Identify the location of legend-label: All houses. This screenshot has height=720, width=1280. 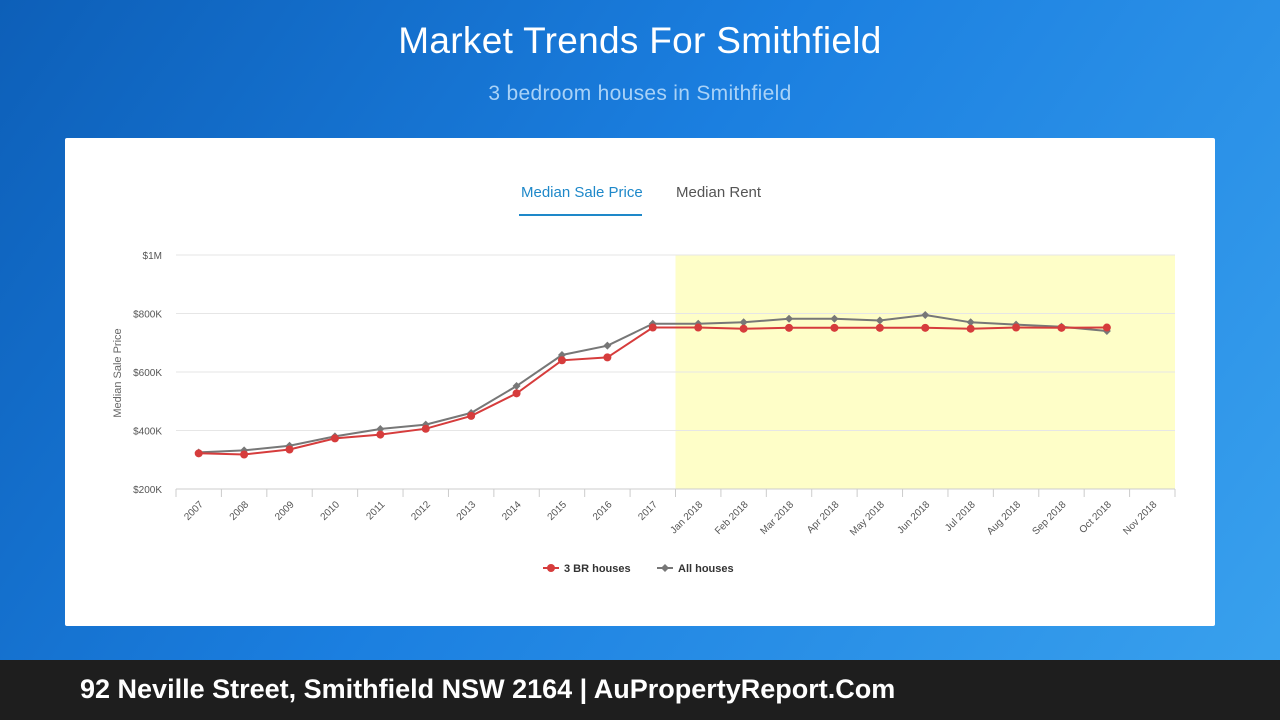
(706, 569).